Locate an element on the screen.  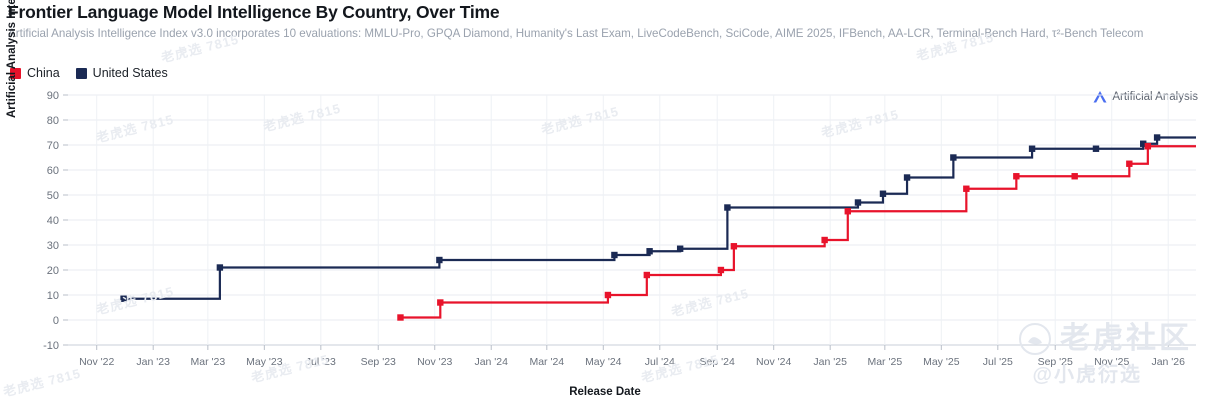
legend-item-china: China is located at coordinates (35, 73).